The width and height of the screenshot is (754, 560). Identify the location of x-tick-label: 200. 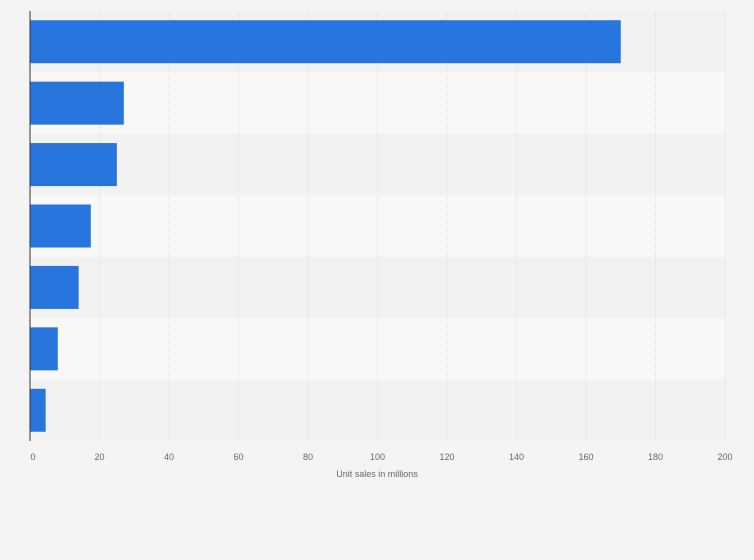
(724, 457).